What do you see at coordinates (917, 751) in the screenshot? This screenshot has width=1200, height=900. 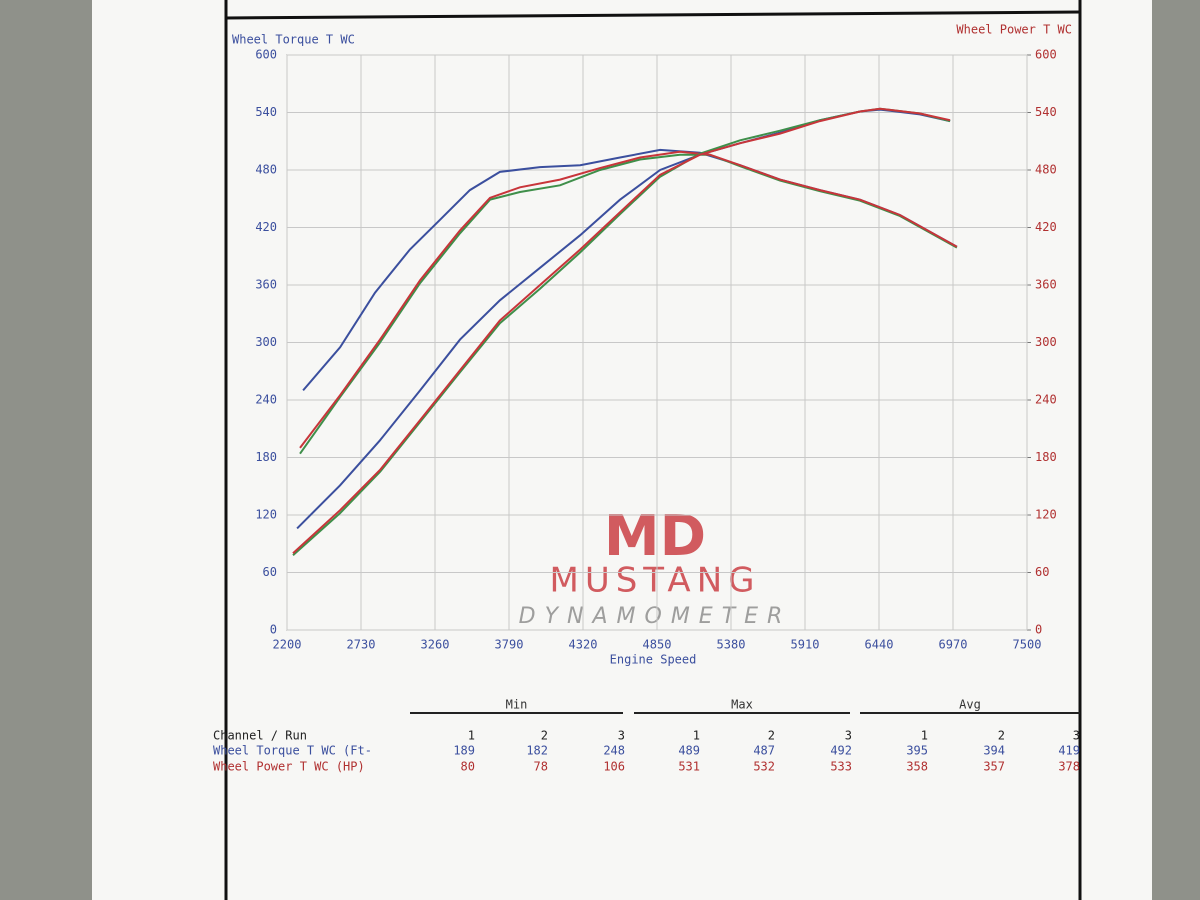 I see `cell: 395` at bounding box center [917, 751].